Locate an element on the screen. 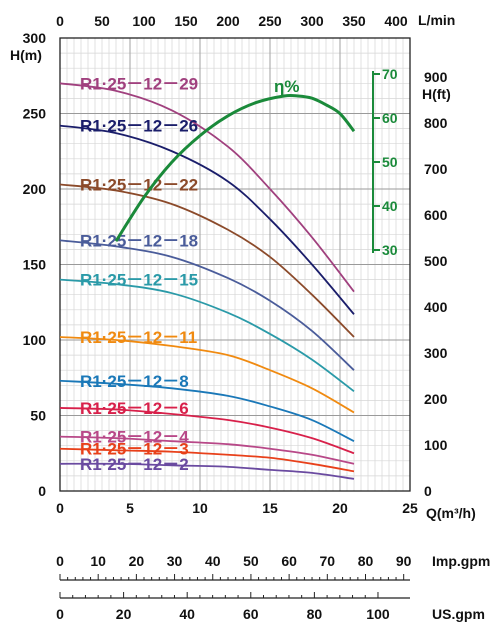  y-left-tick: 50 is located at coordinates (38, 416).